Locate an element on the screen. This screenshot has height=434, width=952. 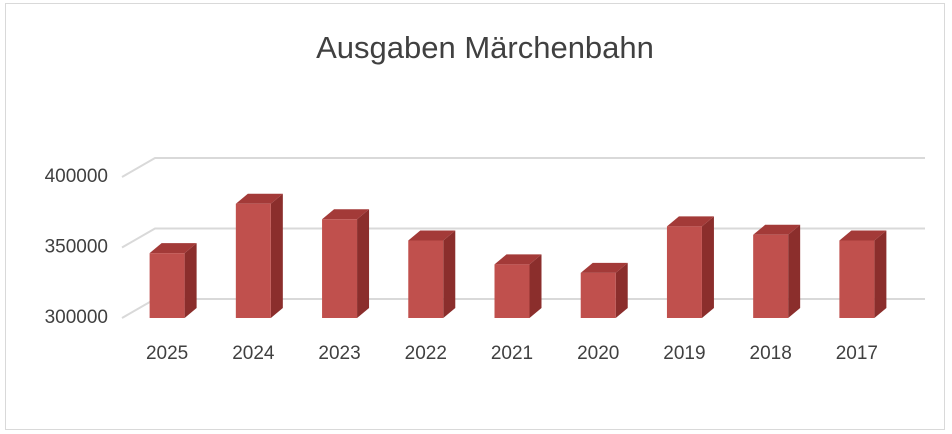
y-tick-label: 300000 is located at coordinates (76, 317).